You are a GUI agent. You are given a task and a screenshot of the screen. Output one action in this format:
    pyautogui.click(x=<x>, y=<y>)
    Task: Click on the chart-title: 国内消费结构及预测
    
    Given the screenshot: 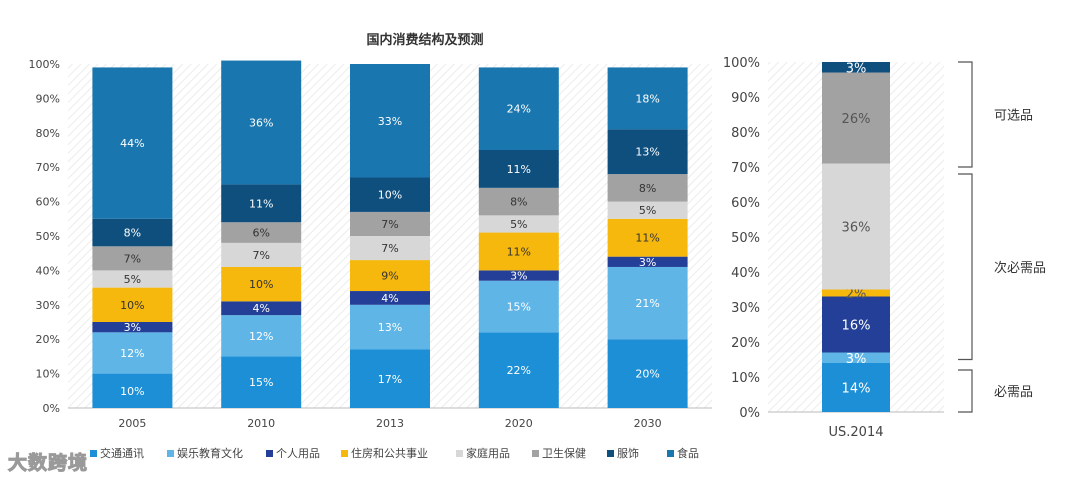 What is the action you would take?
    pyautogui.click(x=424, y=40)
    